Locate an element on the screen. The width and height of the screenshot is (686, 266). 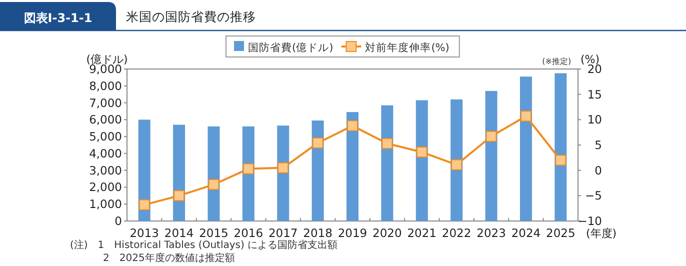
y-axis-title: (億ドル) is located at coordinates (107, 59).